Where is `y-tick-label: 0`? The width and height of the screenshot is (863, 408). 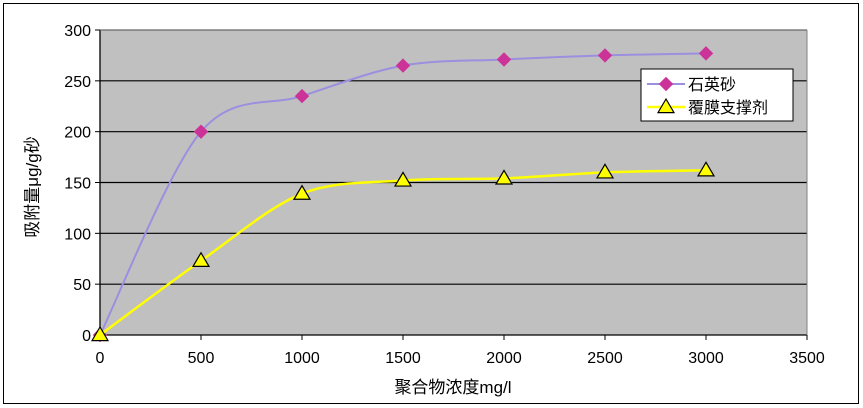 y-tick-label: 0 is located at coordinates (86, 336).